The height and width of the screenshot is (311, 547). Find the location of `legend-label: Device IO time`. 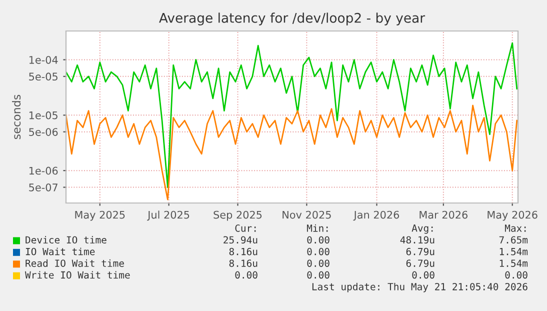

legend-label: Device IO time is located at coordinates (66, 240).